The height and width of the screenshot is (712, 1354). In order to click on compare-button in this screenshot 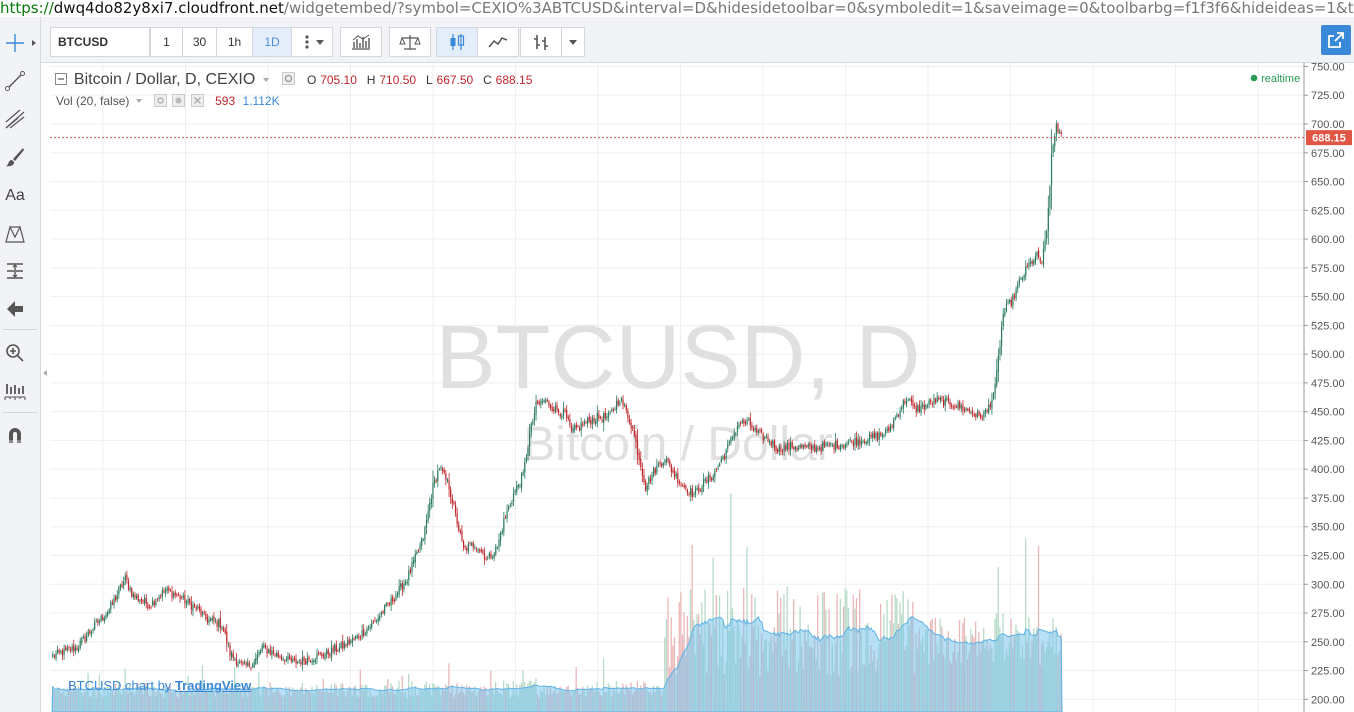, I will do `click(410, 42)`.